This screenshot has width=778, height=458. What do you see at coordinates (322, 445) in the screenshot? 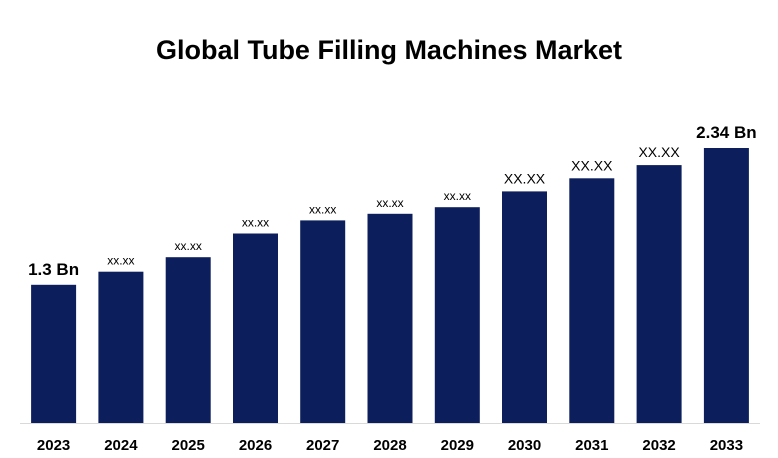
I see `x-tick-label-2027: 2027` at bounding box center [322, 445].